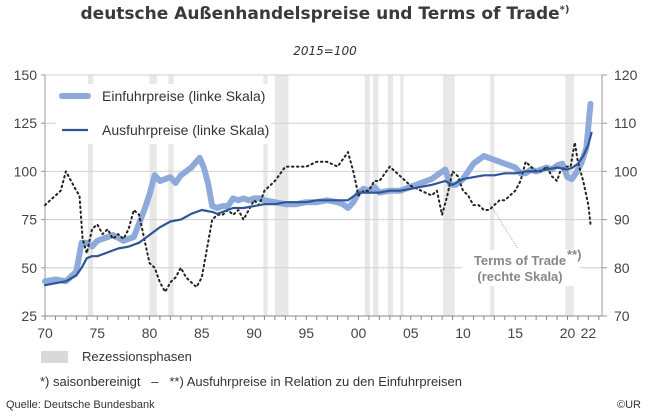  I want to click on recession-legend-label: Rezessionsphasen, so click(137, 356).